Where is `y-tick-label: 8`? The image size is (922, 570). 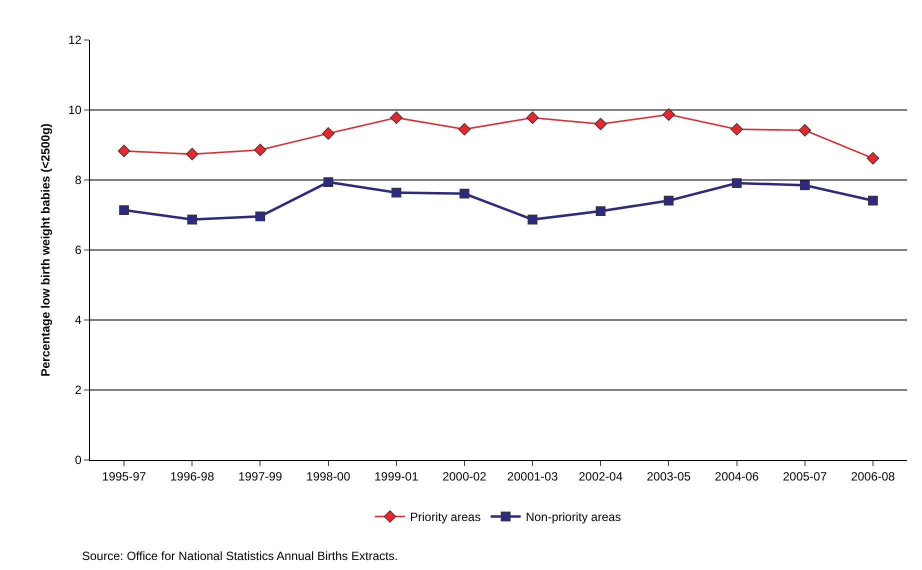 y-tick-label: 8 is located at coordinates (78, 180).